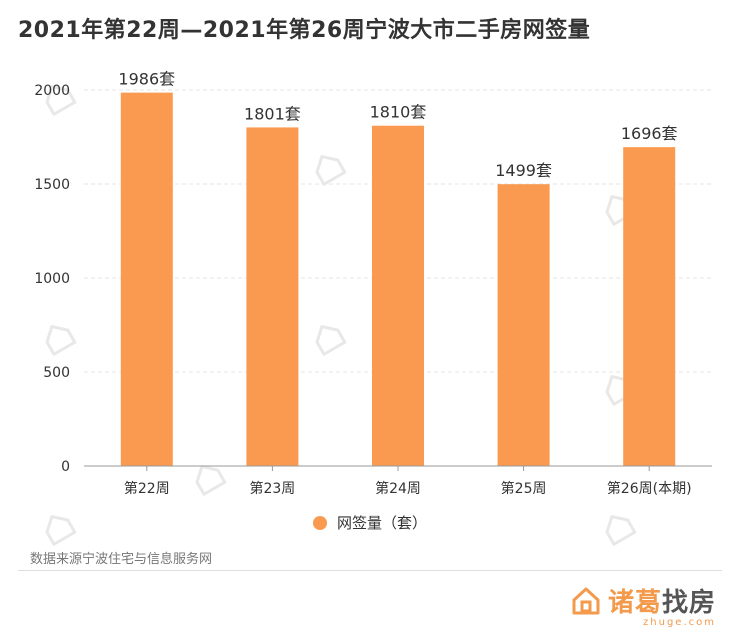 This screenshot has width=740, height=638. I want to click on bar-value-label: 1810套, so click(398, 112).